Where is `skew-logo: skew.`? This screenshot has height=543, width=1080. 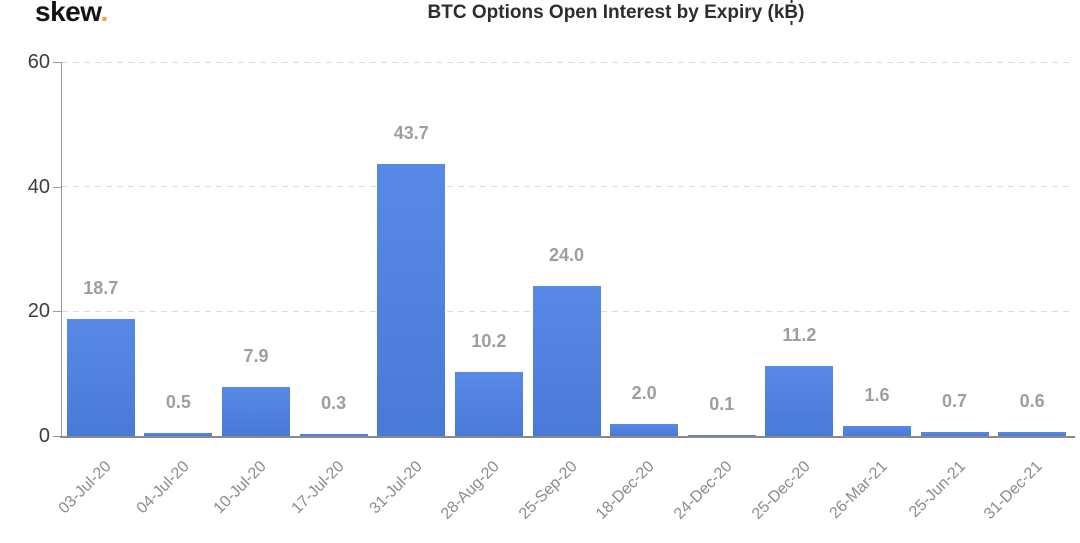
skew-logo: skew. is located at coordinates (71, 14).